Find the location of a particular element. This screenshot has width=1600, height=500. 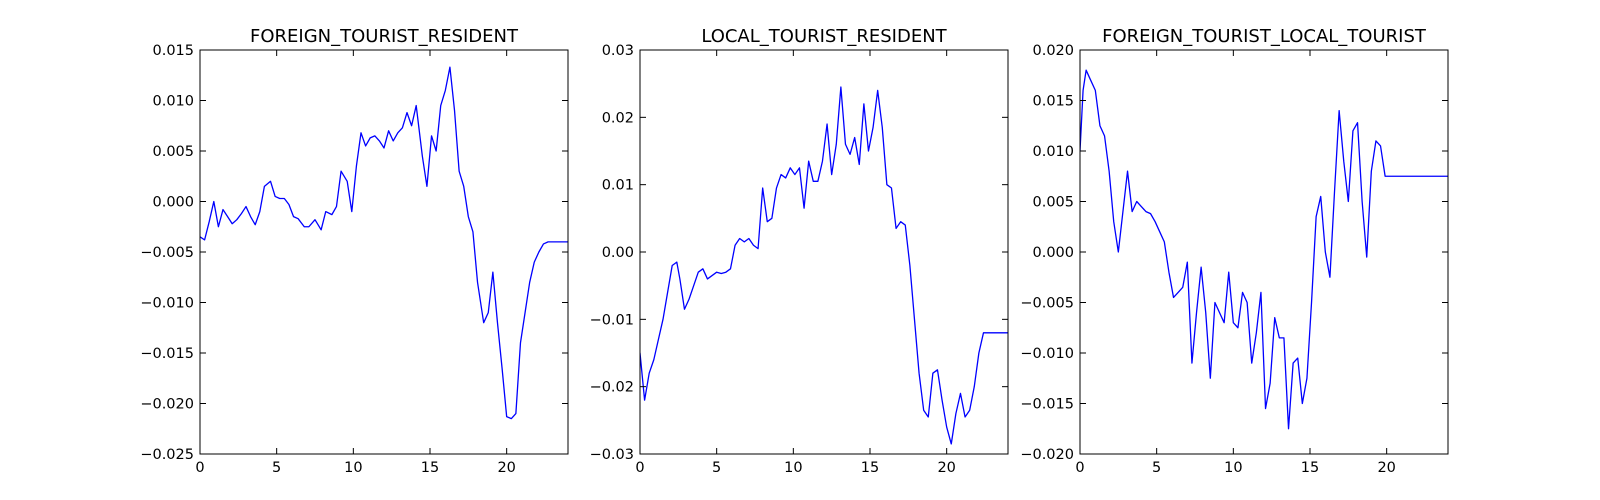

y-tick-label: 0.00 is located at coordinates (618, 253).